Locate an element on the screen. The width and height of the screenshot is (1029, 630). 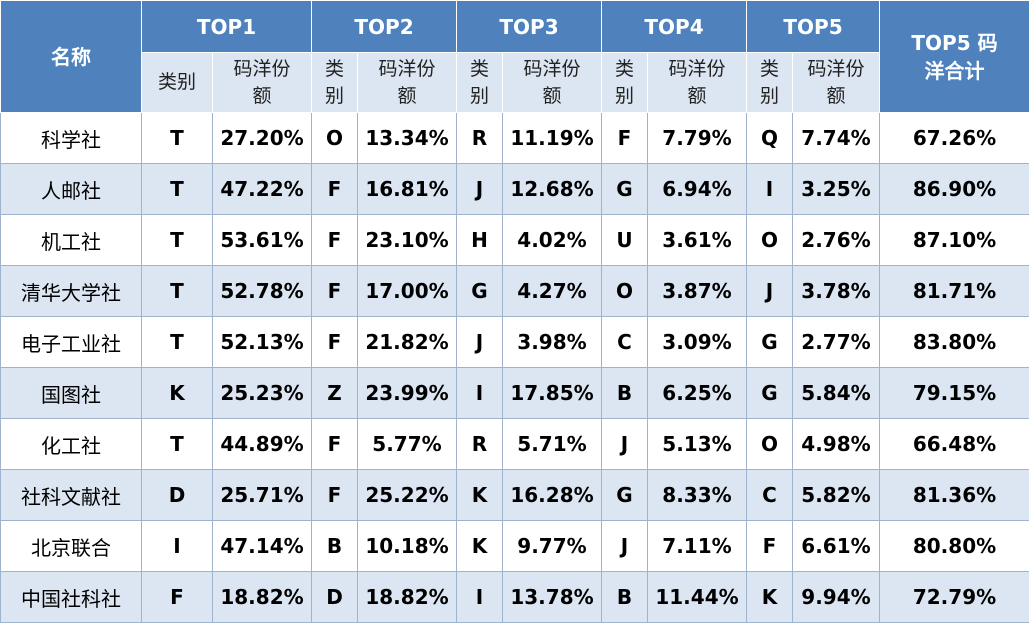
share-cell: 12.68% is located at coordinates (552, 189).